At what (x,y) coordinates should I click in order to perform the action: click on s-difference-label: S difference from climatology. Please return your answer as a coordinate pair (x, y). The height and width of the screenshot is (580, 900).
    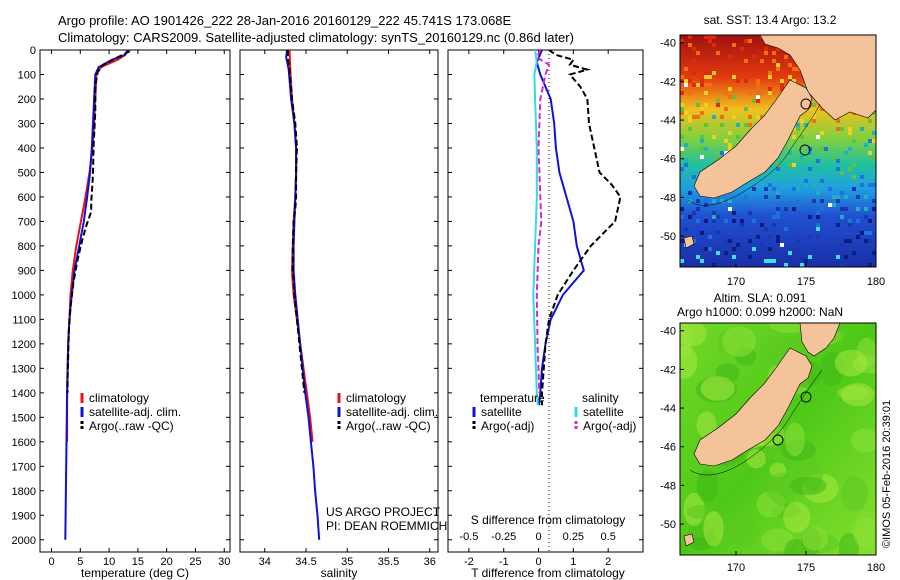
    Looking at the image, I should click on (548, 520).